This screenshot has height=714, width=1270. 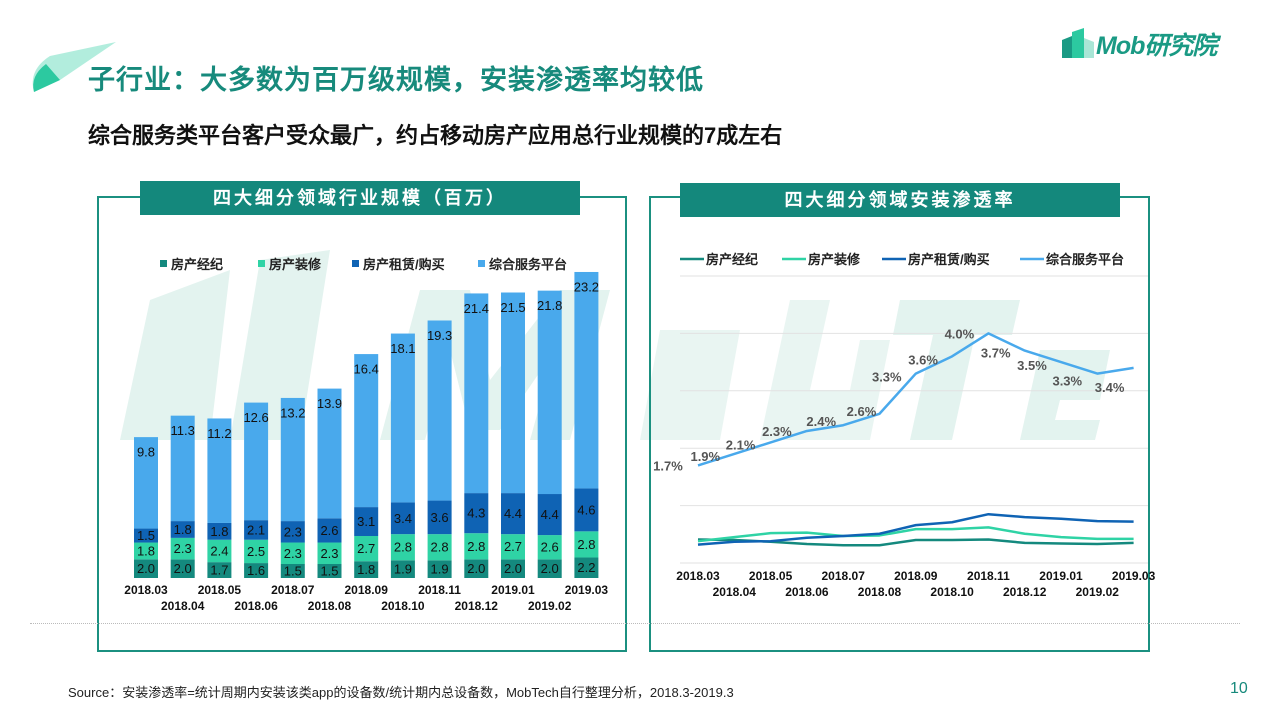 What do you see at coordinates (329, 403) in the screenshot?
I see `data-label: 13.9` at bounding box center [329, 403].